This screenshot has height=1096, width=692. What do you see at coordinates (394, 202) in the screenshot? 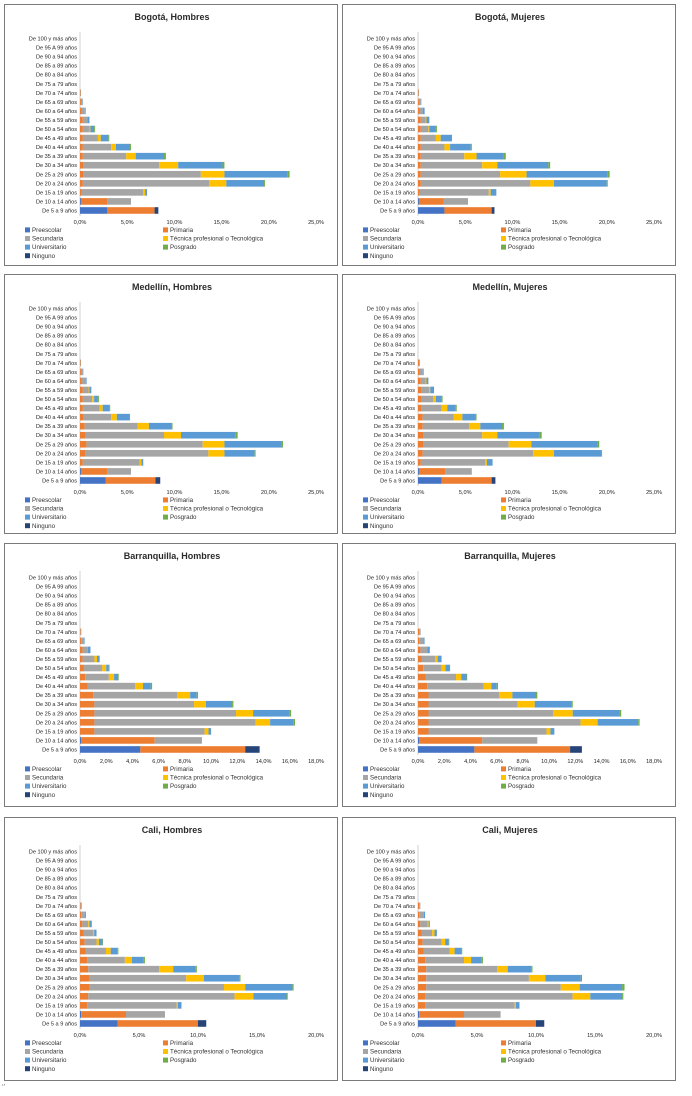
I see `y-tick-label: De 10 a 14 años` at bounding box center [394, 202].